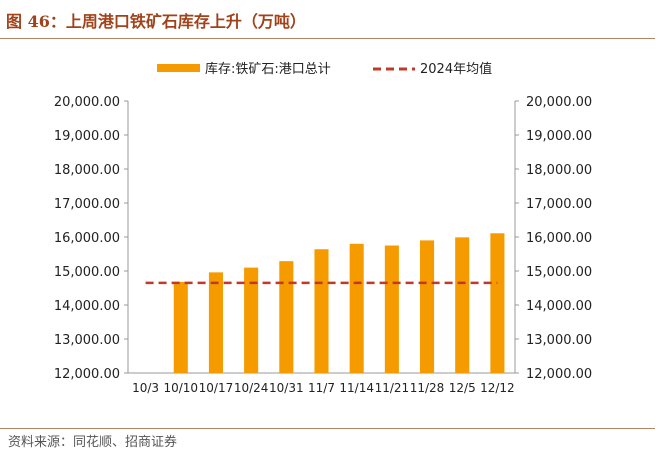 The image size is (659, 469). What do you see at coordinates (87, 374) in the screenshot?
I see `y-tick-label-left: 12,000.00` at bounding box center [87, 374].